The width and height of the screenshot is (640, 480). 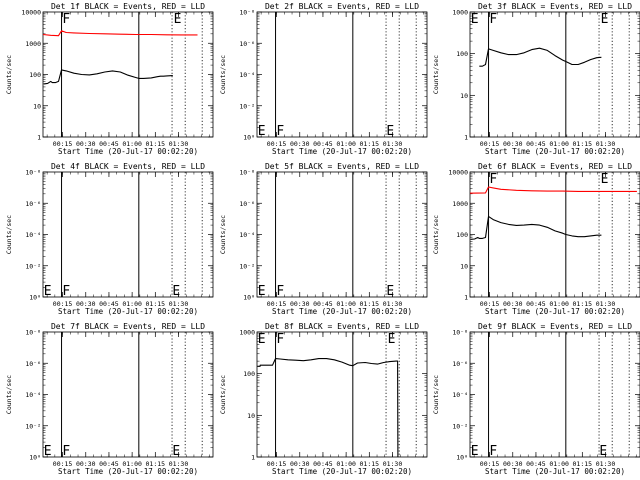 What do you see at coordinates (128, 166) in the screenshot?
I see `panel-title: Det 4f BLACK = Events, RED = LLD` at bounding box center [128, 166].